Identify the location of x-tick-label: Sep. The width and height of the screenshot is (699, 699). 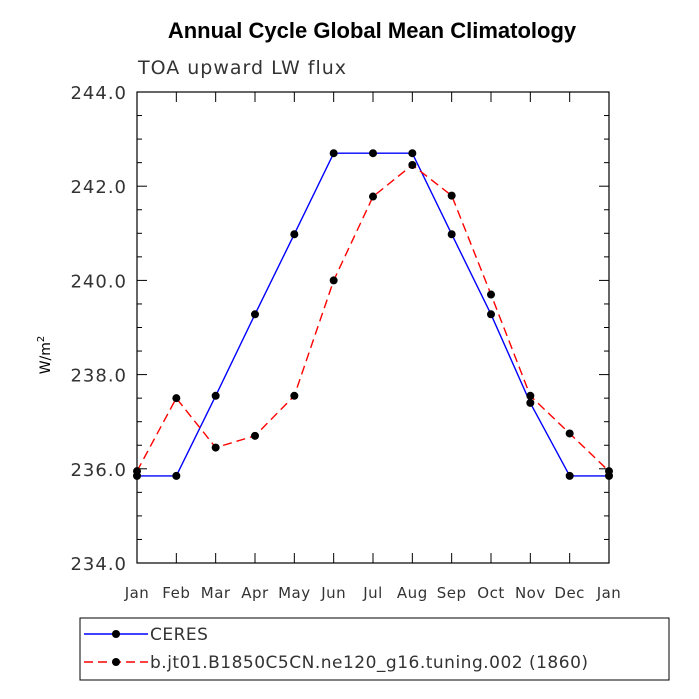
(452, 593).